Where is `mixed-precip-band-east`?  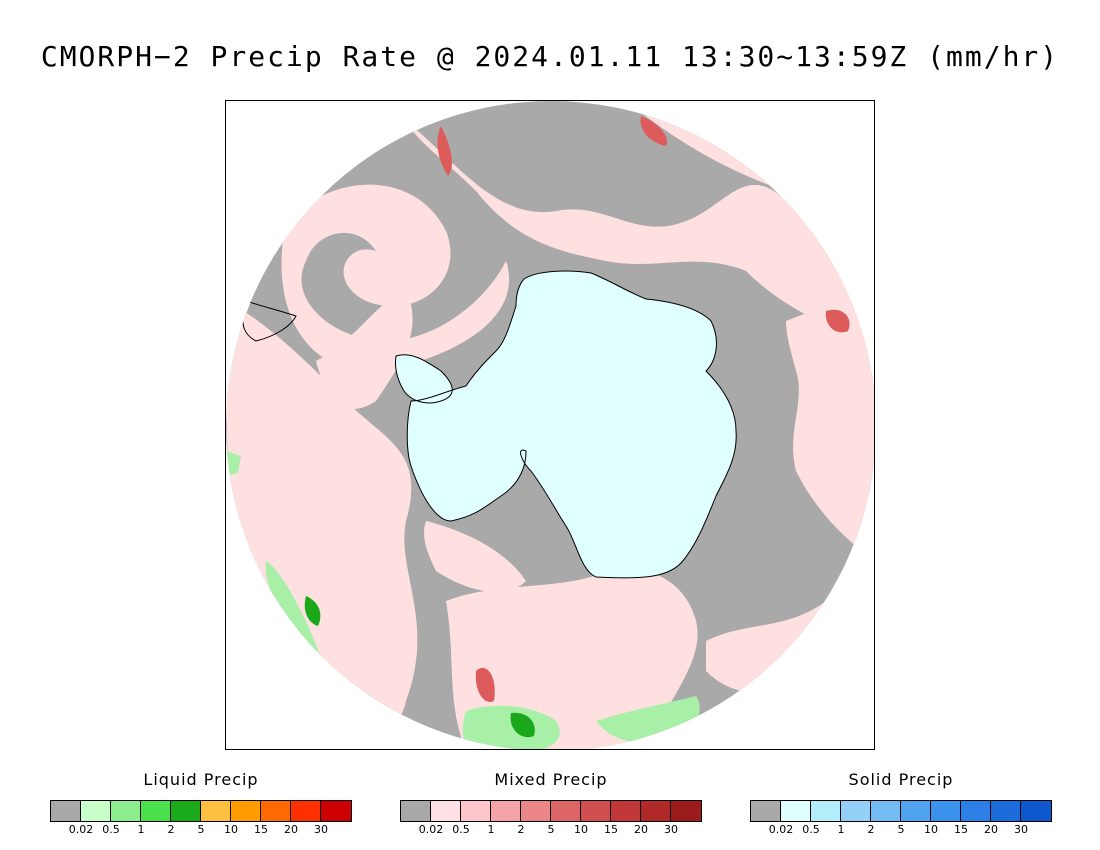
mixed-precip-band-east is located at coordinates (830, 432).